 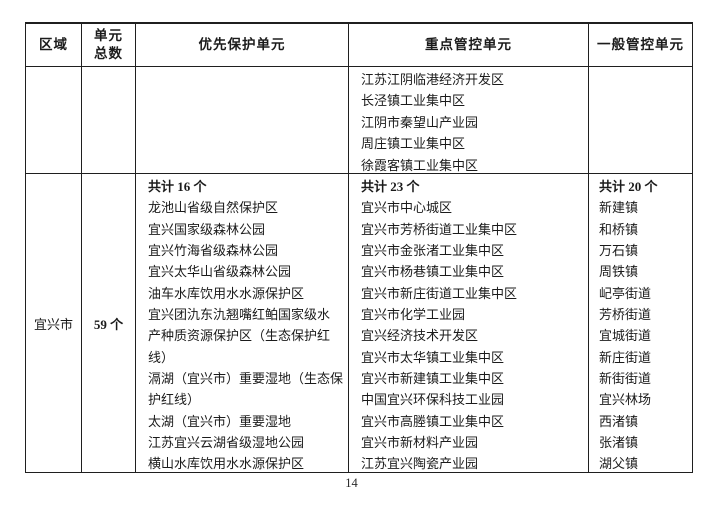 What do you see at coordinates (108, 35) in the screenshot?
I see `column-header-unit-total-line1: 单元` at bounding box center [108, 35].